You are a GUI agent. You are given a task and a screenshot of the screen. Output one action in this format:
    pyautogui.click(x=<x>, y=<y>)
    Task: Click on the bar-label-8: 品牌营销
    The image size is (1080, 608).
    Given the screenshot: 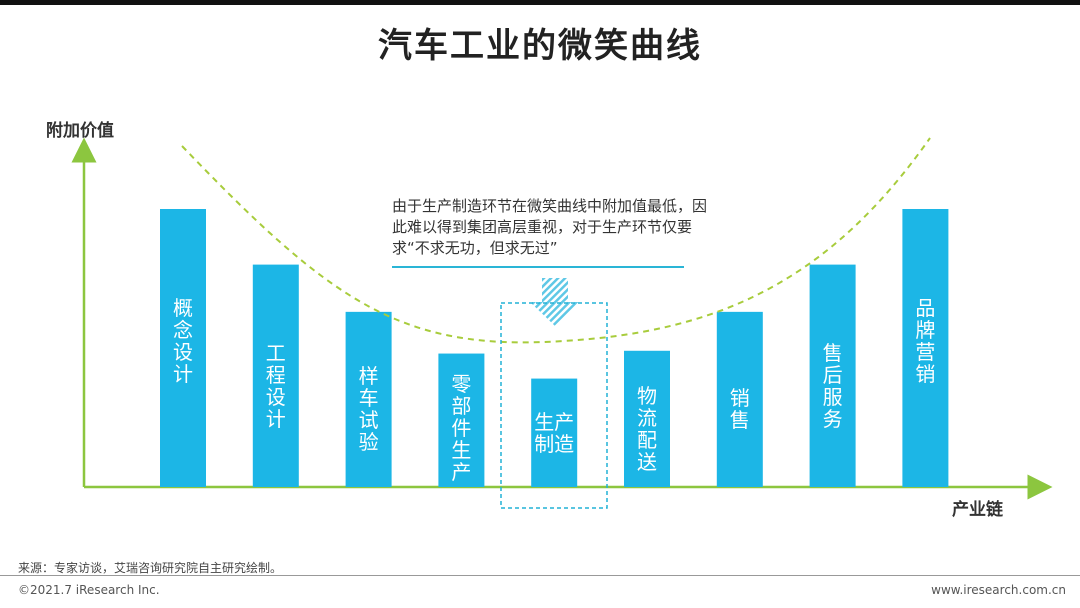 What is the action you would take?
    pyautogui.click(x=925, y=341)
    